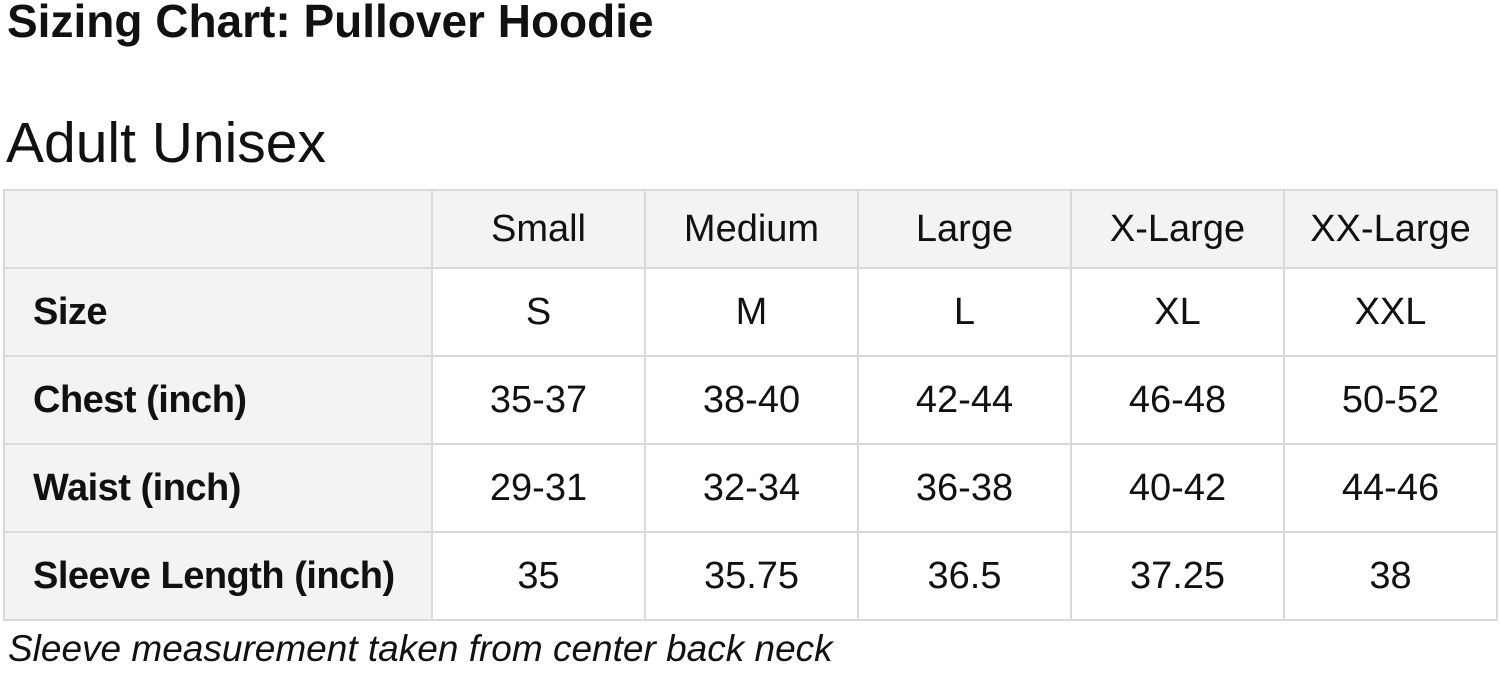 The width and height of the screenshot is (1500, 674). I want to click on section-title: Adult Unisex, so click(166, 143).